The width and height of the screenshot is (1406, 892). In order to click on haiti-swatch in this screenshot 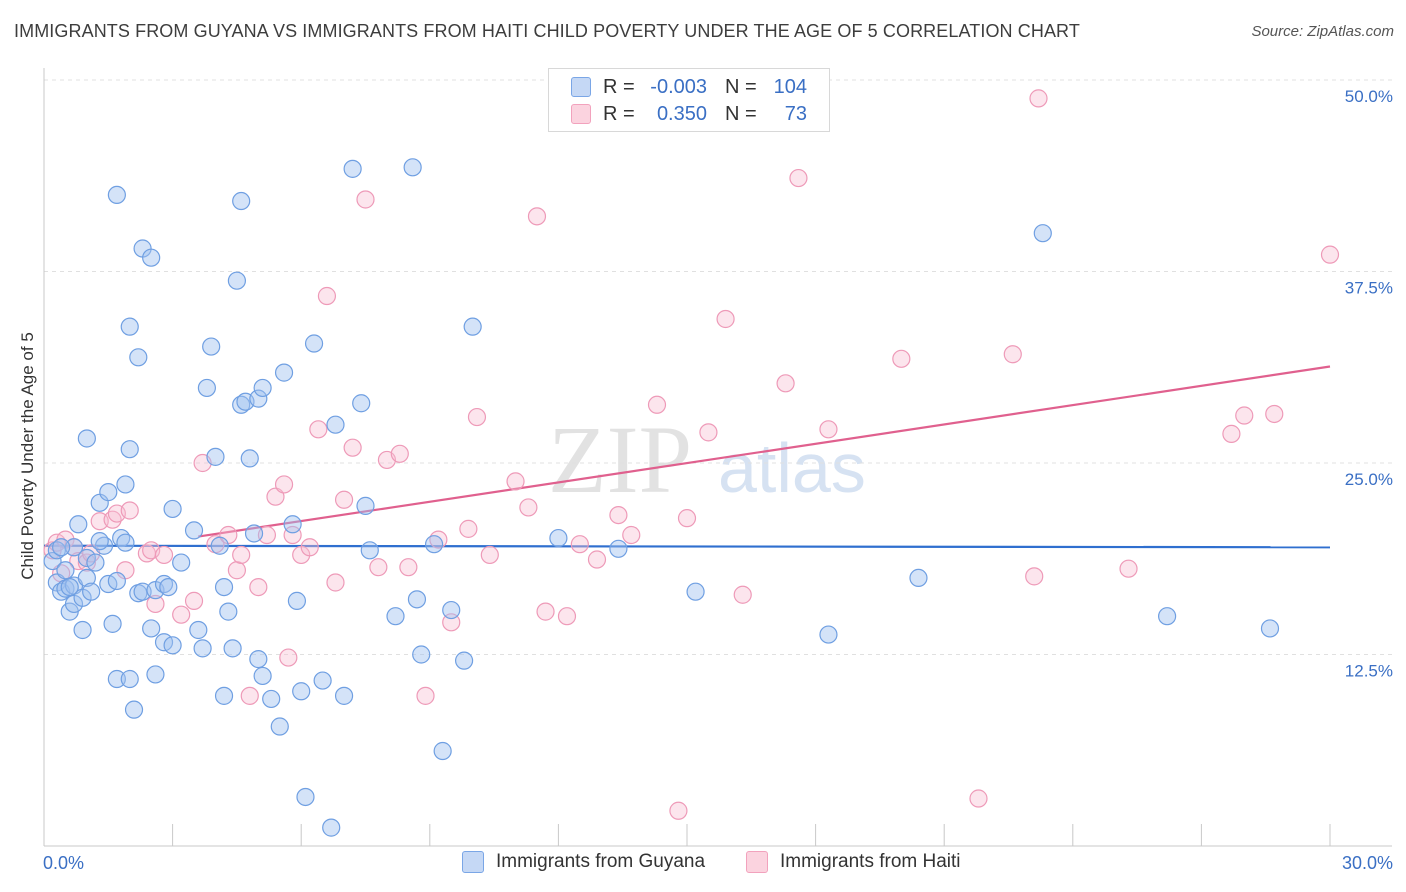, I will do `click(757, 862)`.